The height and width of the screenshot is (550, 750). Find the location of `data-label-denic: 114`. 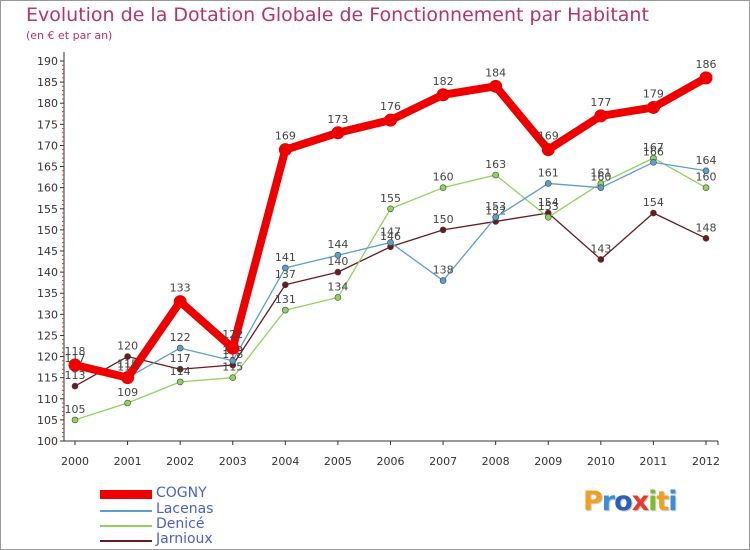

data-label-denic: 114 is located at coordinates (180, 371).